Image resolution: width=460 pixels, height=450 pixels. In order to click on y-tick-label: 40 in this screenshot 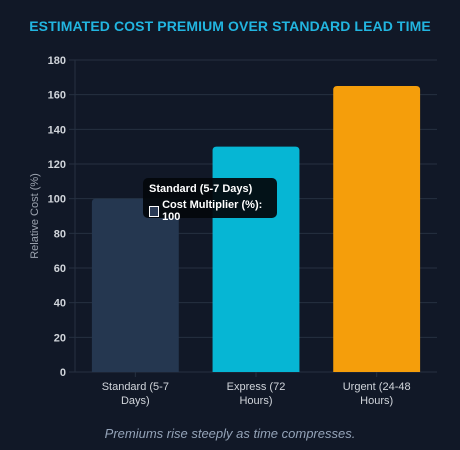, I will do `click(60, 304)`.